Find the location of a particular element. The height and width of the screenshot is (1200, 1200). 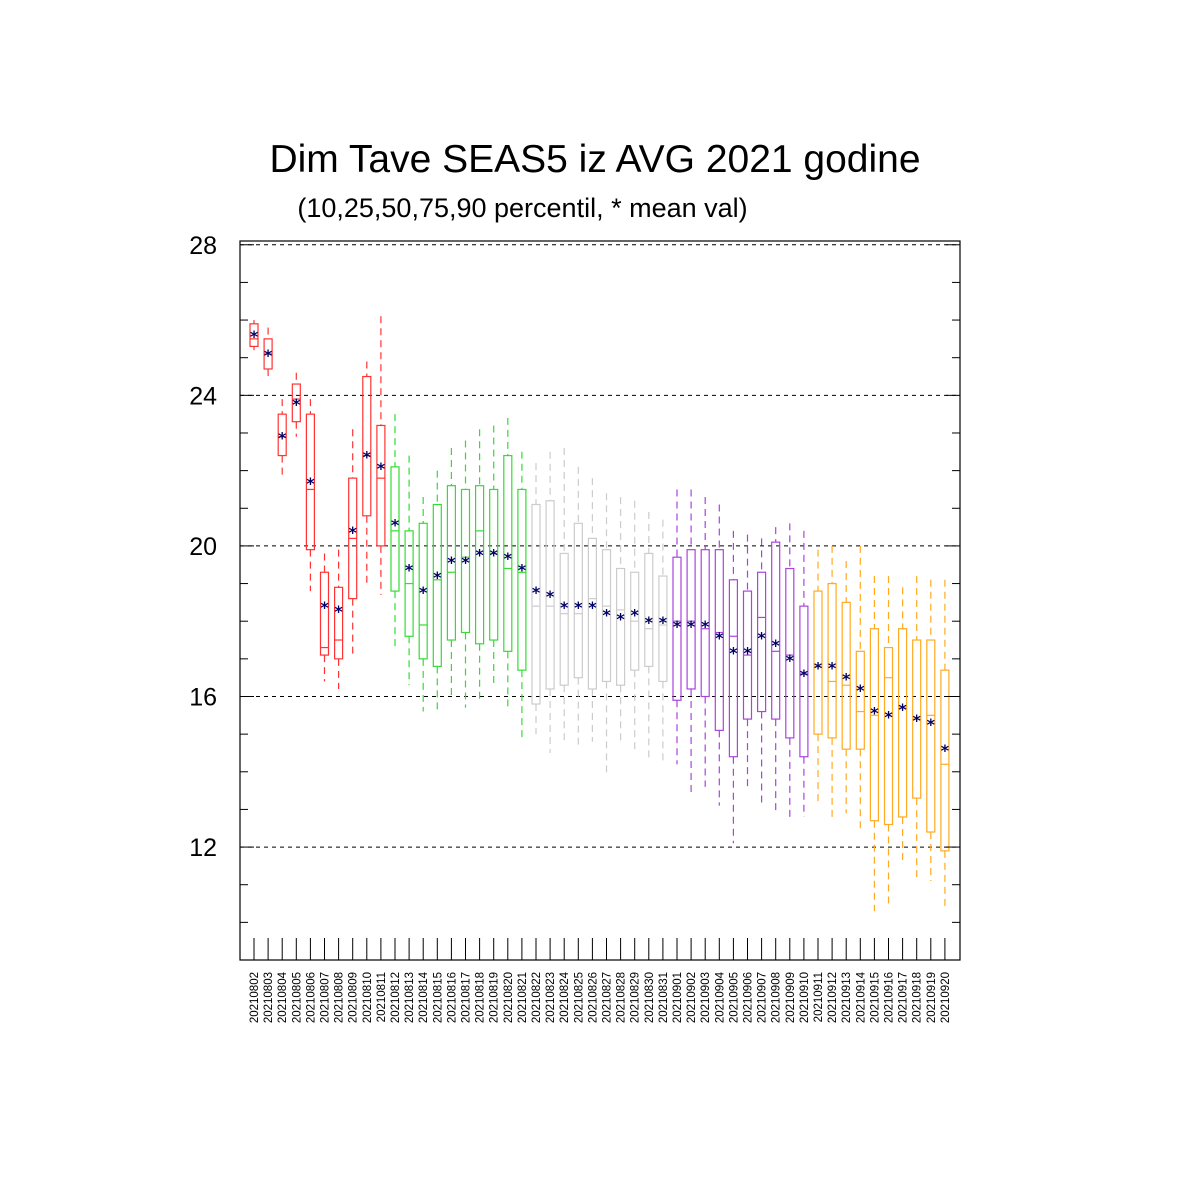

x-tick-label-20210813: 20210813 is located at coordinates (410, 997).